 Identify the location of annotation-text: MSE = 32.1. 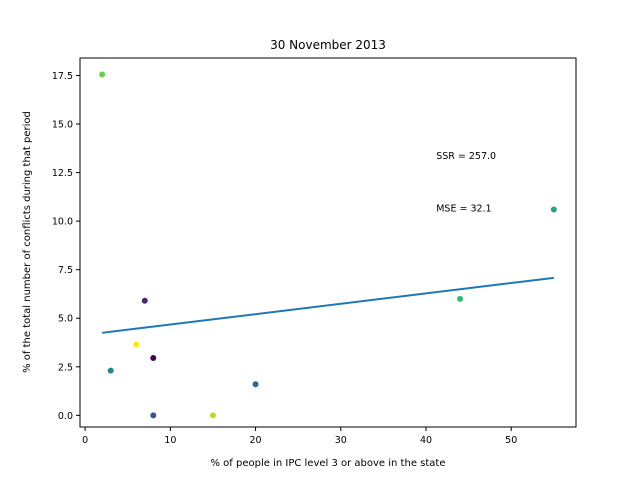
(463, 208).